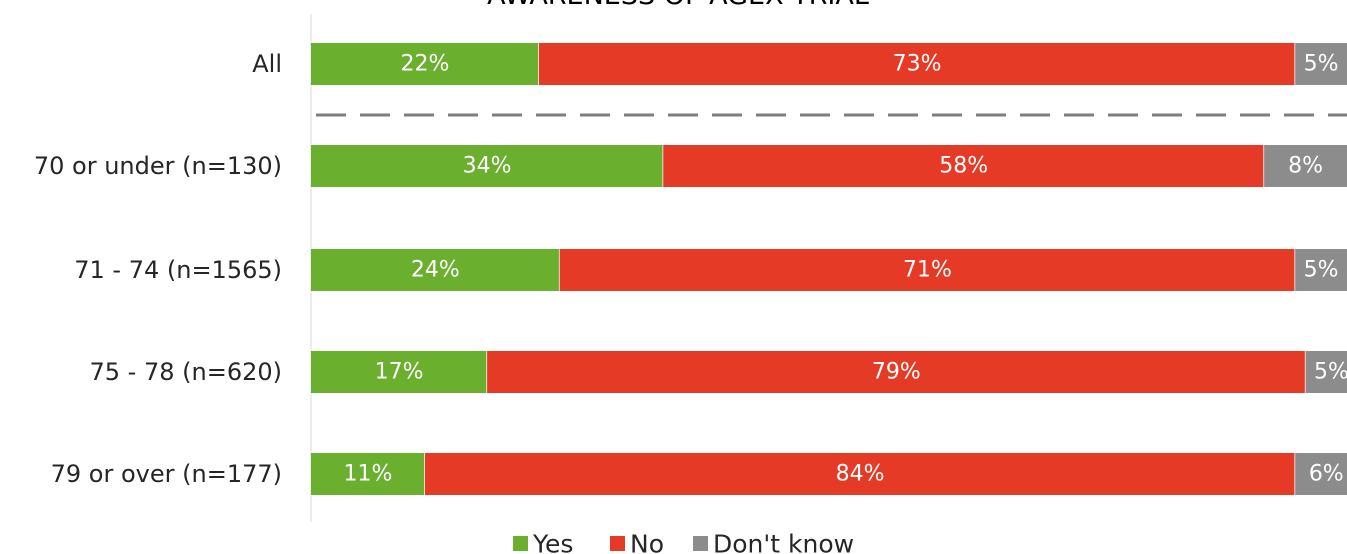  What do you see at coordinates (1326, 474) in the screenshot?
I see `data-label: 6%` at bounding box center [1326, 474].